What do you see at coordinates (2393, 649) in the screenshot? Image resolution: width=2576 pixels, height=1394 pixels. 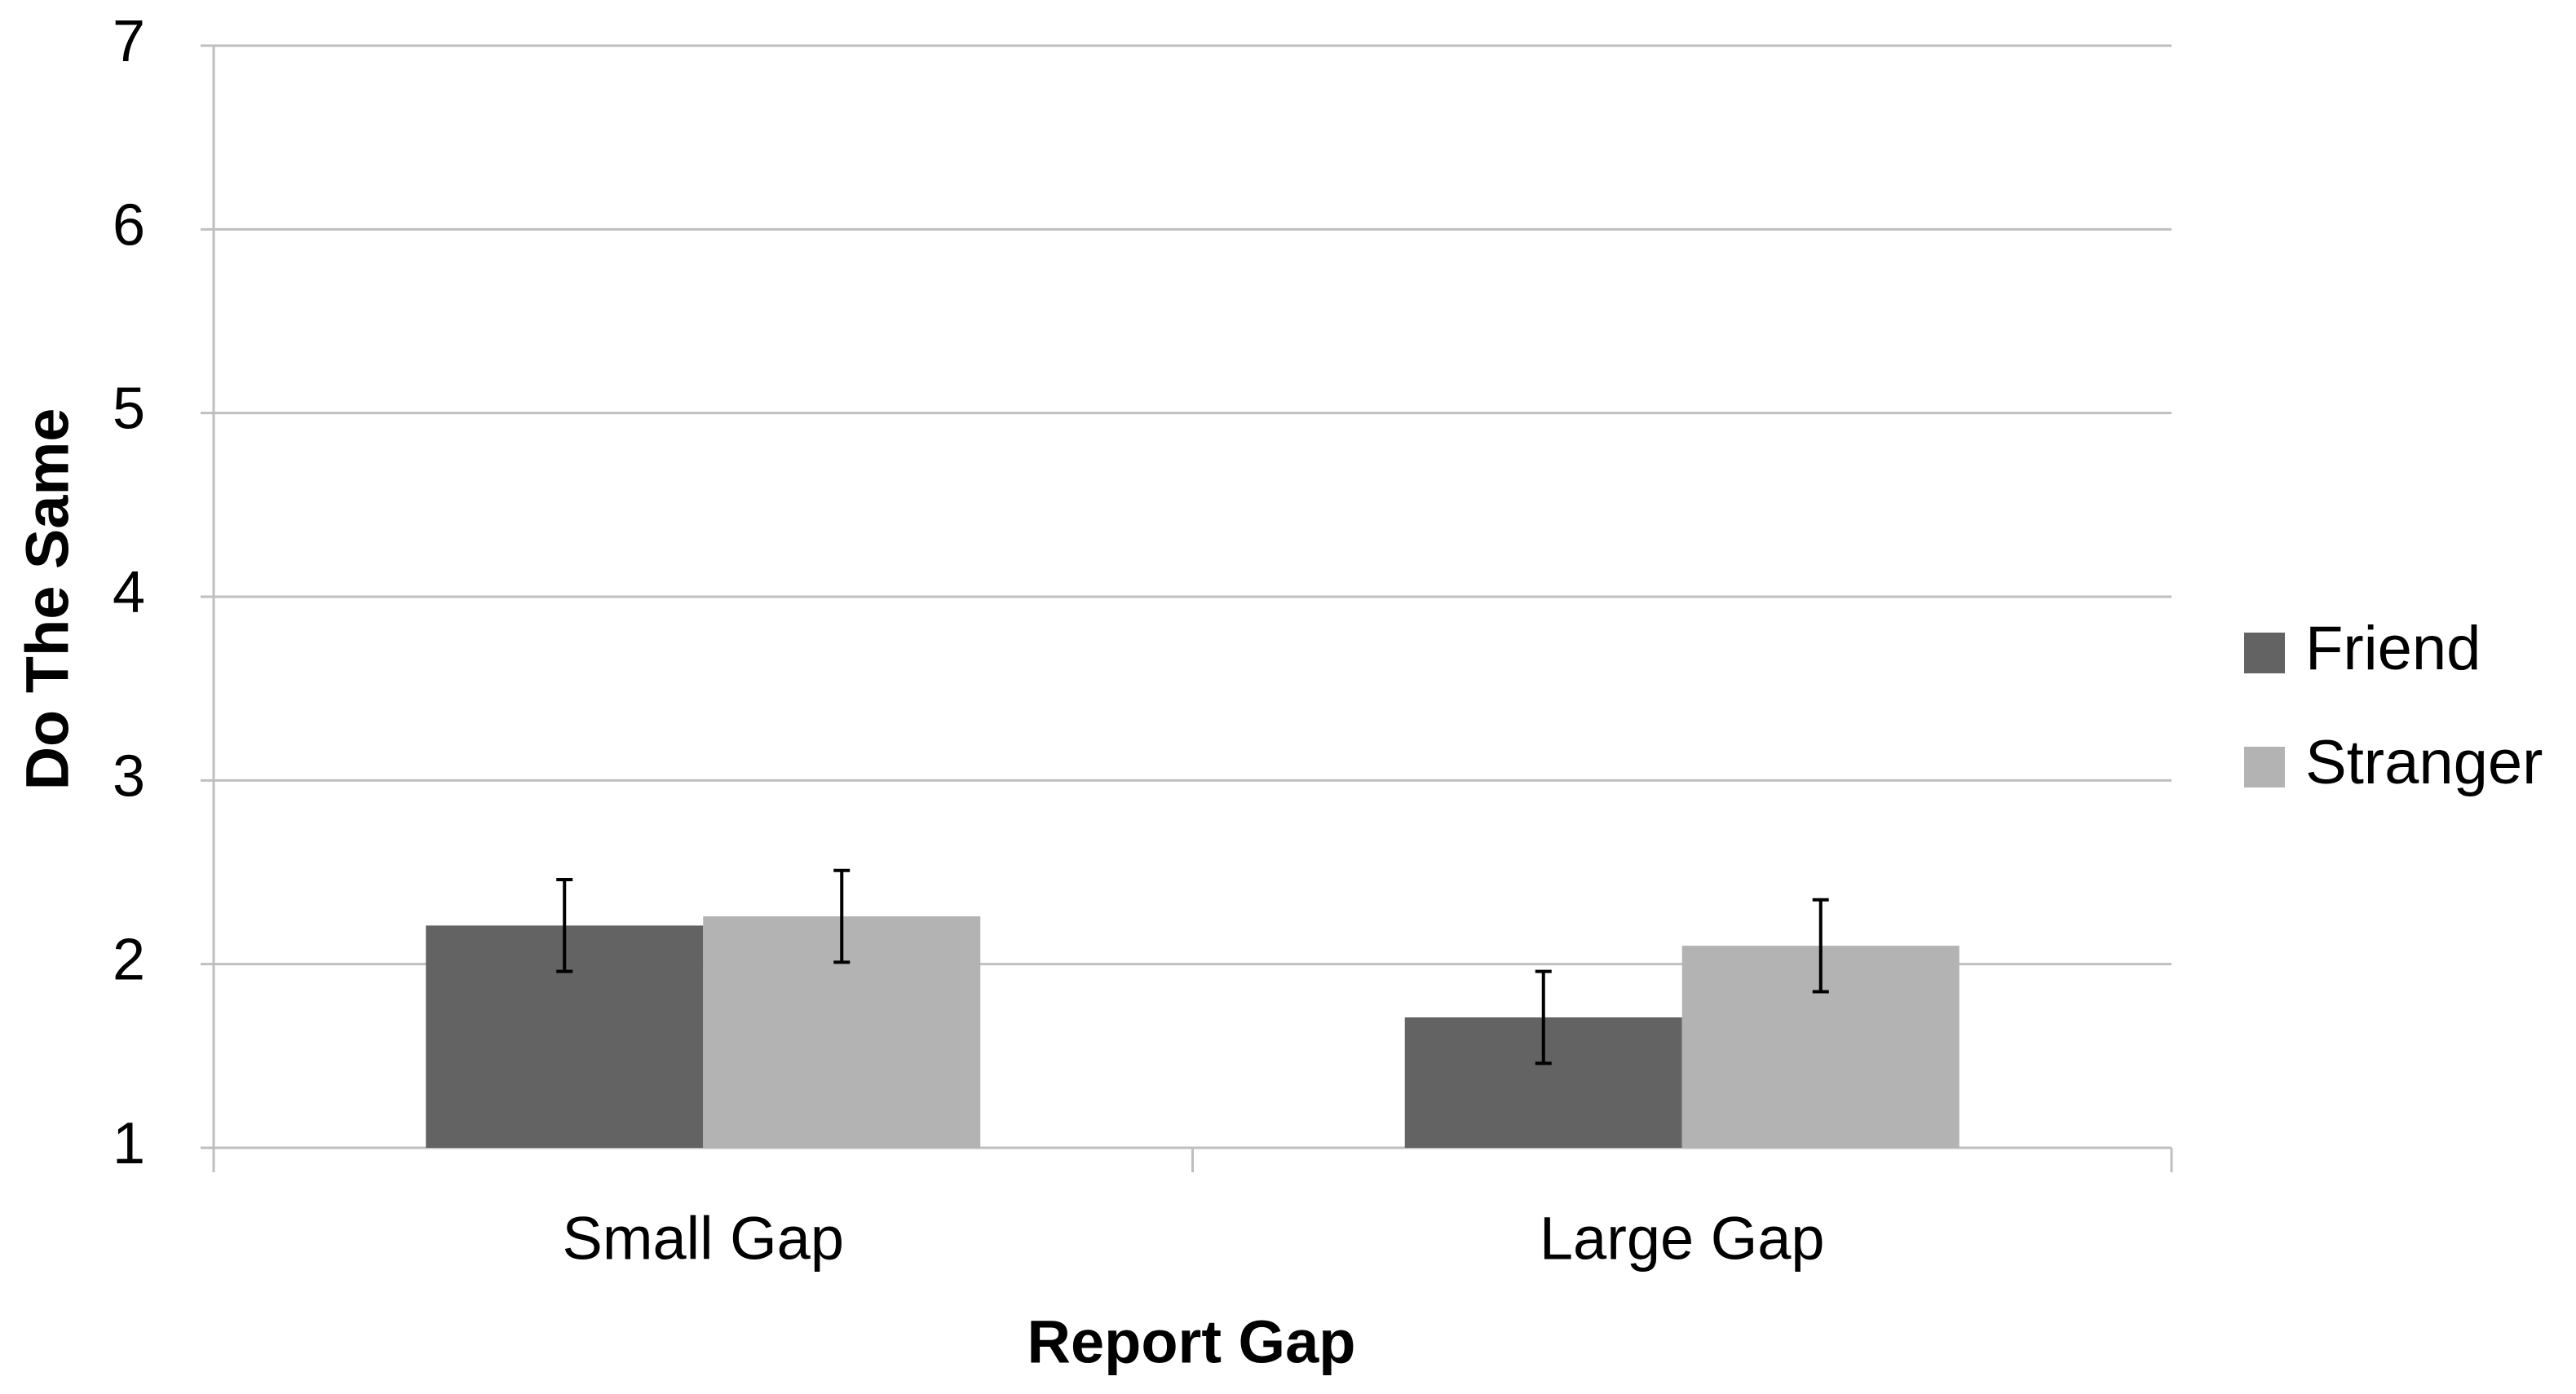 I see `legend-label: Friend` at bounding box center [2393, 649].